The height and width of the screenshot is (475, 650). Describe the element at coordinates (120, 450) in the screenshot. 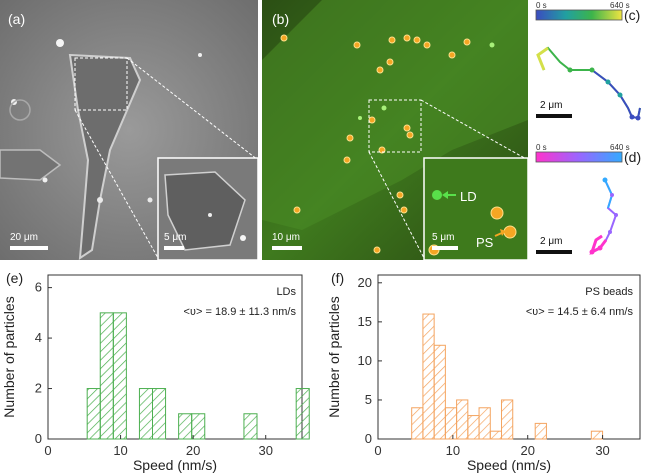

I see `histogram-lds-x-tick-label: 10` at that location.